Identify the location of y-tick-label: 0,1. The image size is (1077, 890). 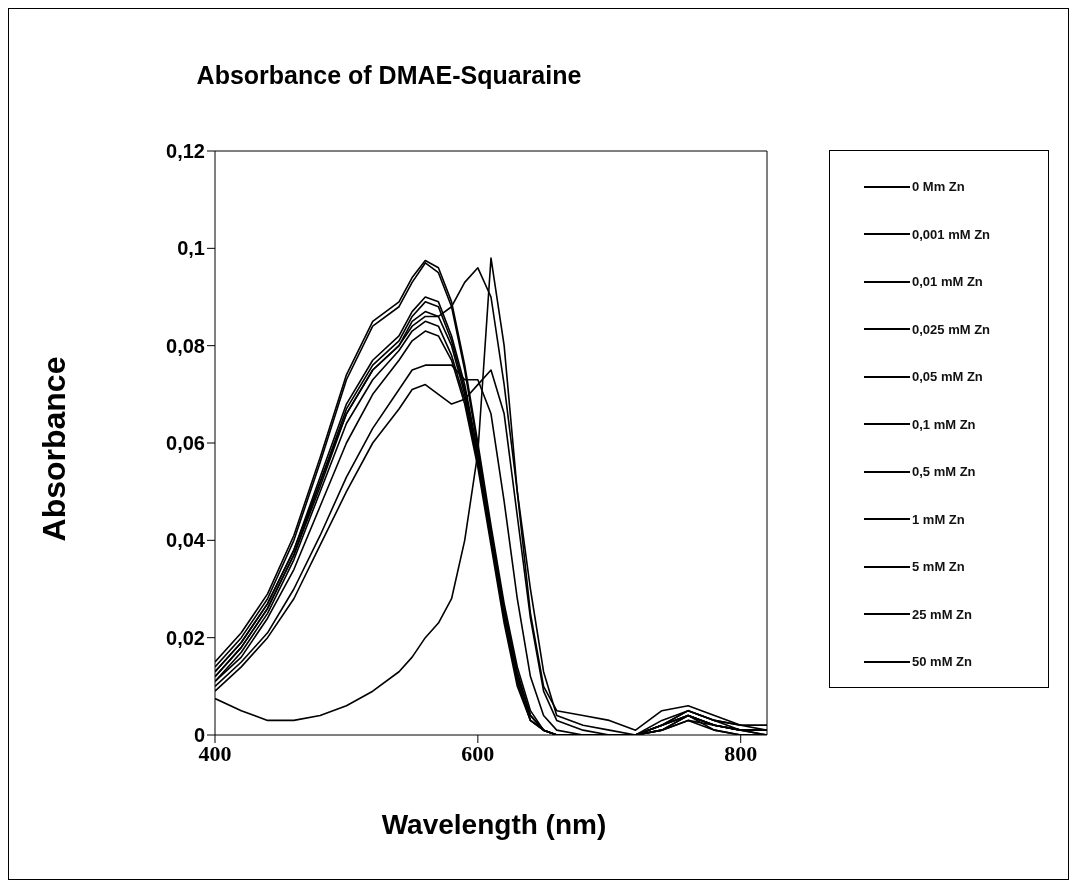
(191, 248).